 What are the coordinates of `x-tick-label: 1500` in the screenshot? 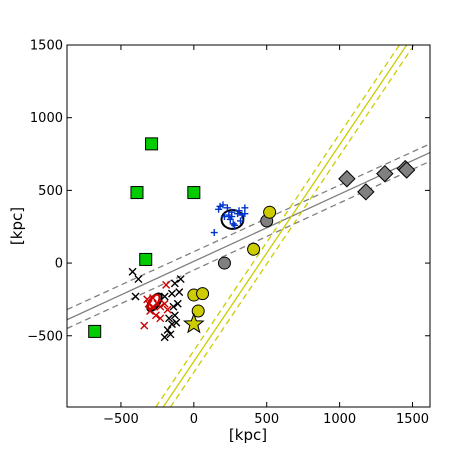 It's located at (412, 419).